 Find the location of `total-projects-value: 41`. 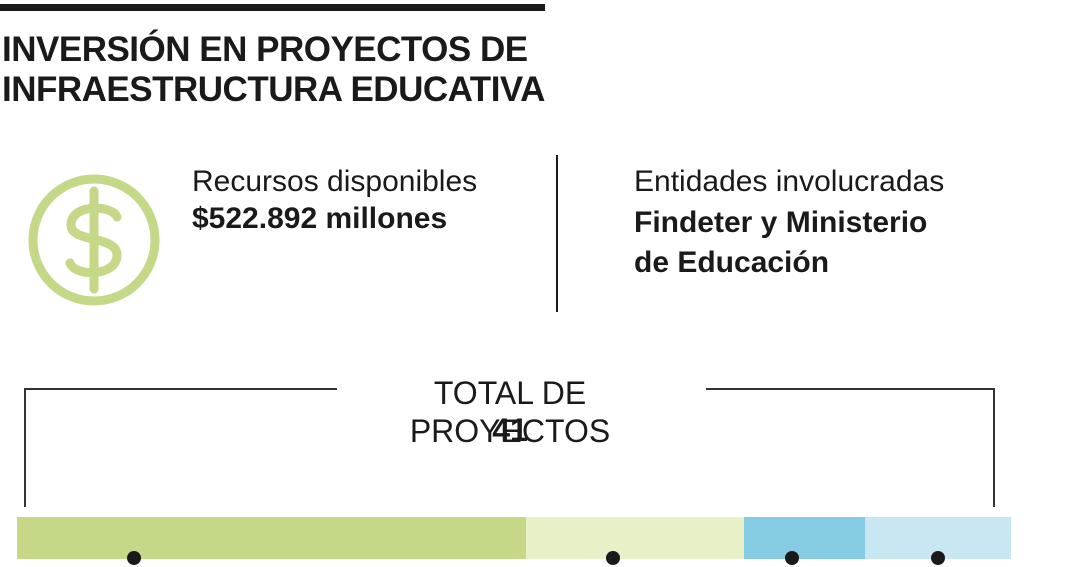

total-projects-value: 41 is located at coordinates (510, 430).